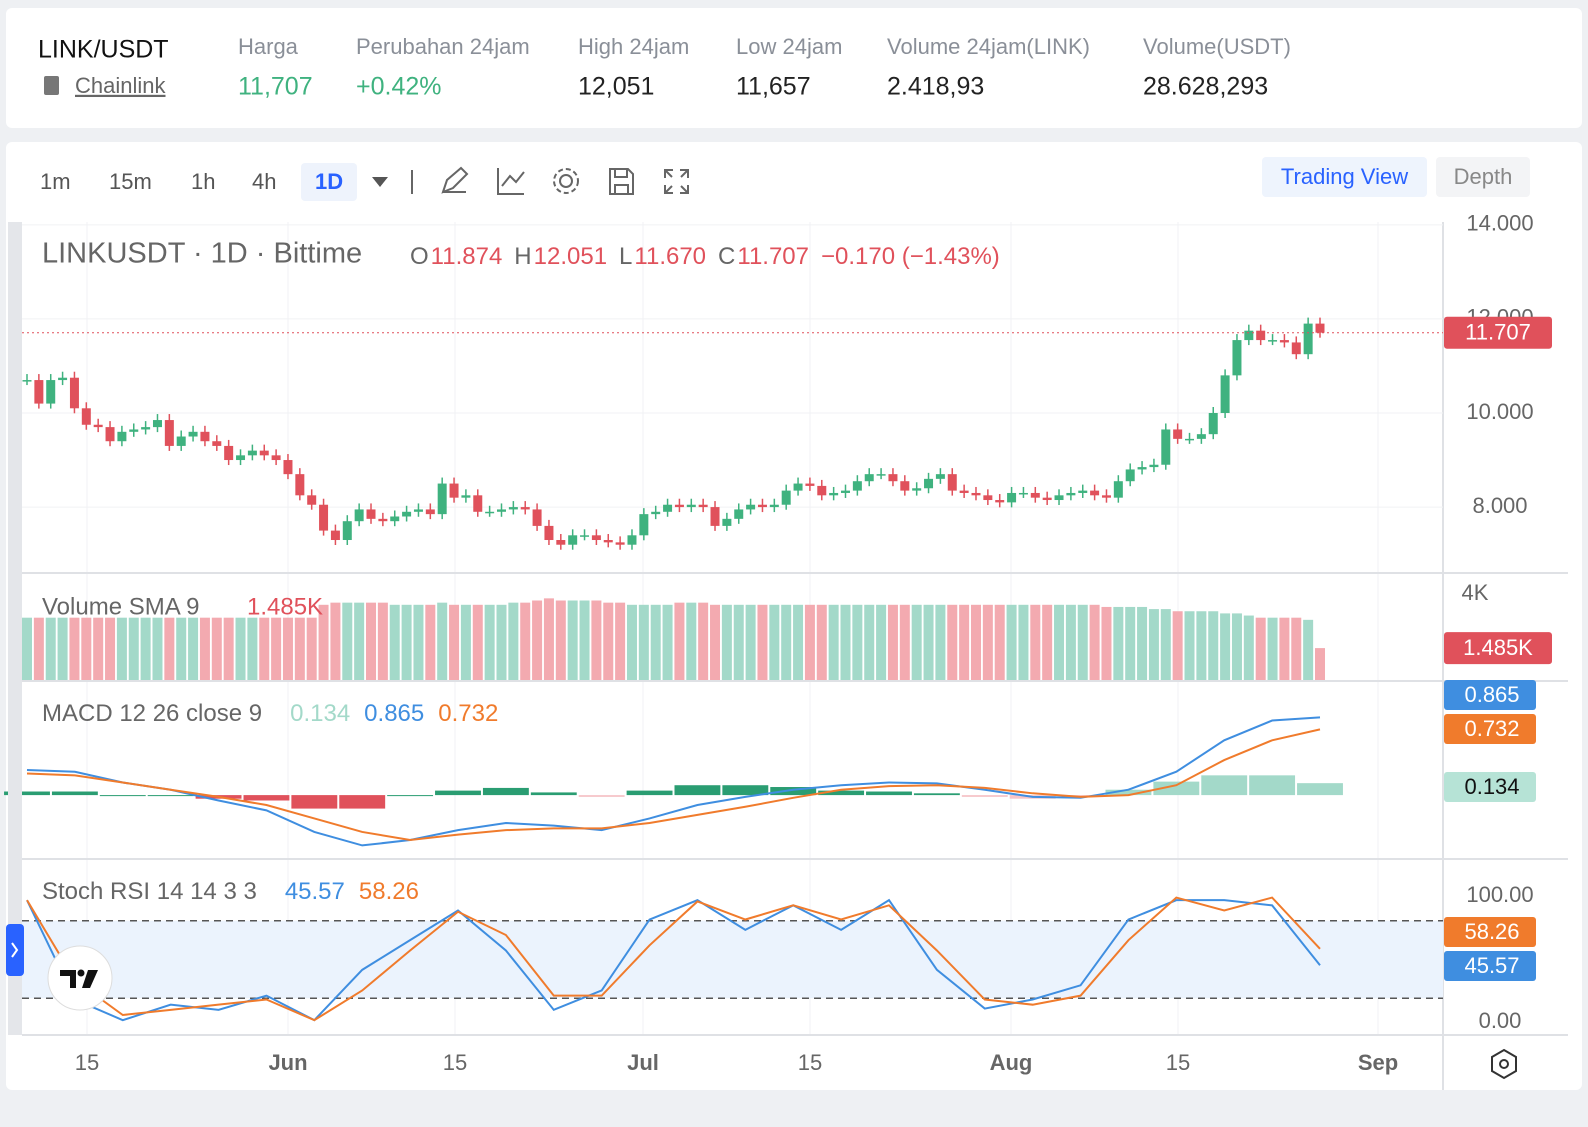  I want to click on pair: LINK/USDT, so click(103, 50).